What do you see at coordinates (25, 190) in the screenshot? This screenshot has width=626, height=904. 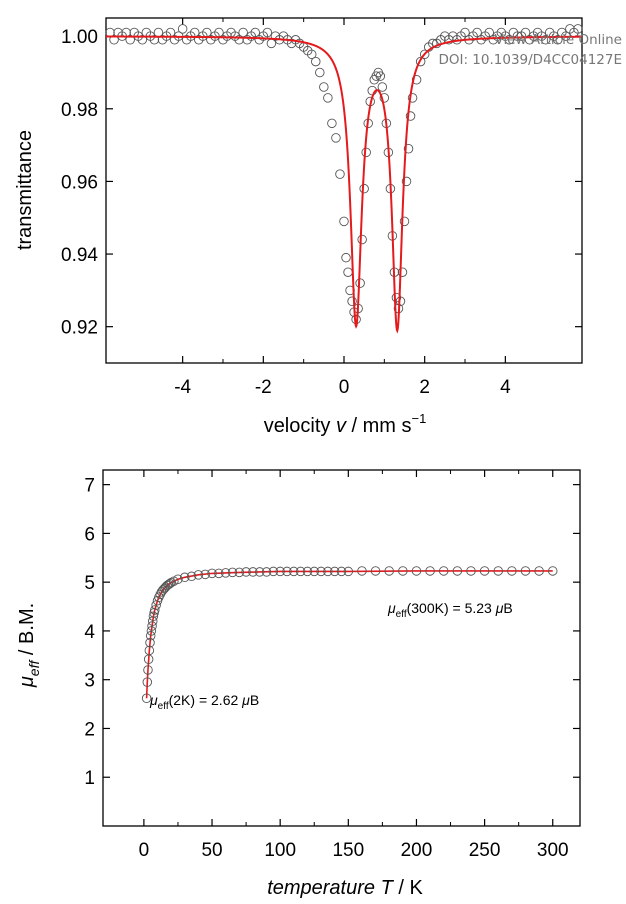 I see `mossbauer-y-axis-label: transmittance` at bounding box center [25, 190].